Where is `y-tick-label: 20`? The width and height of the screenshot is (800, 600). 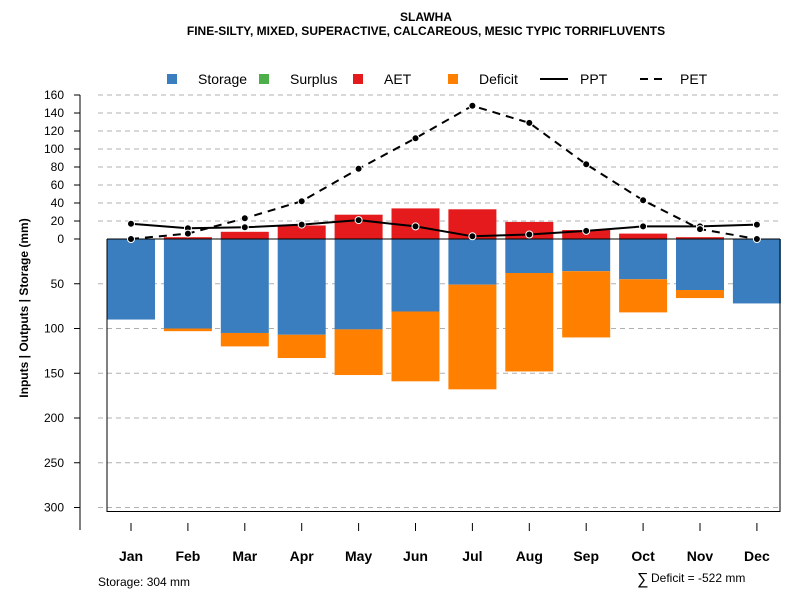 y-tick-label: 20 is located at coordinates (58, 221).